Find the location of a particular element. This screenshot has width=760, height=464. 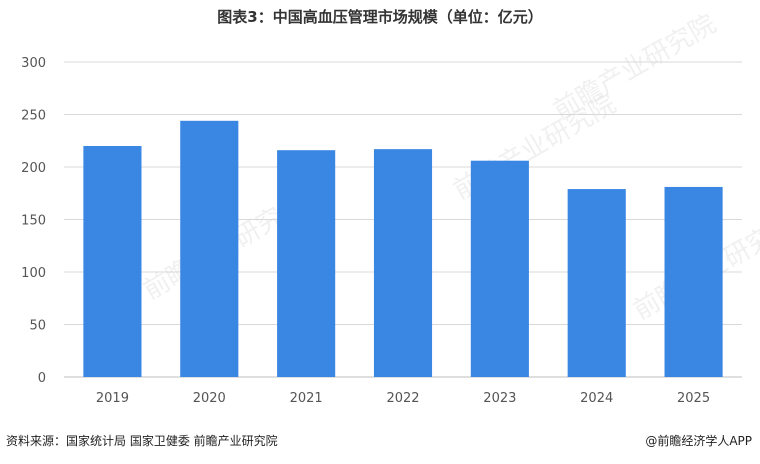

y-axis-ticks: 0 50 100 150 200 250 300 is located at coordinates (33, 221).